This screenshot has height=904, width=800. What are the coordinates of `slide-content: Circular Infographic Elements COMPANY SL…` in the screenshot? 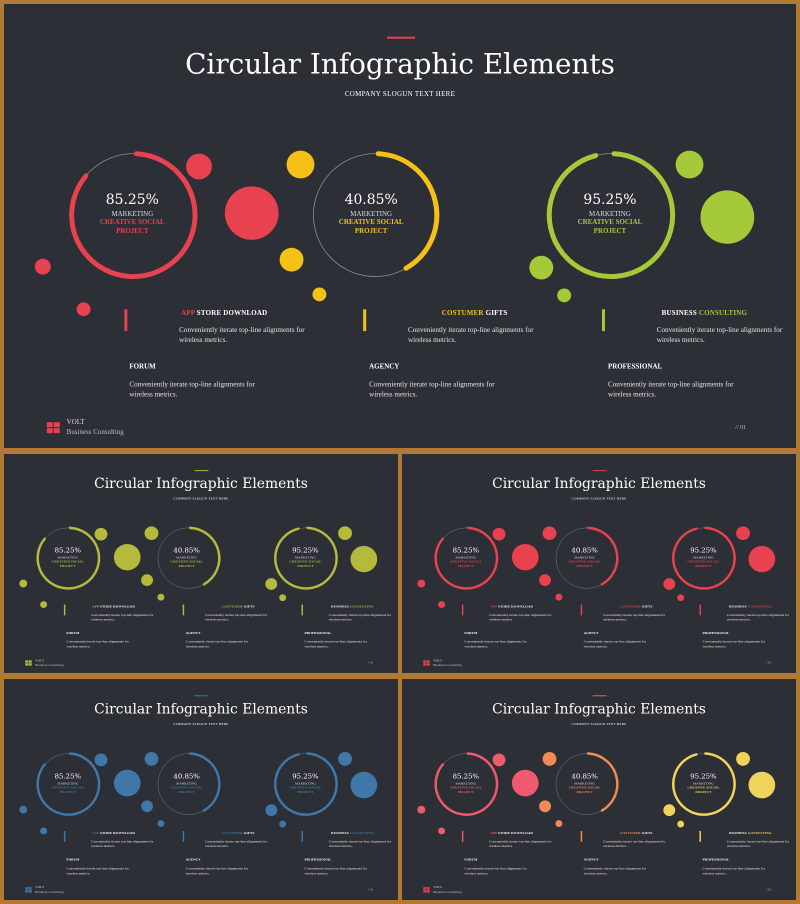 It's located at (599, 789).